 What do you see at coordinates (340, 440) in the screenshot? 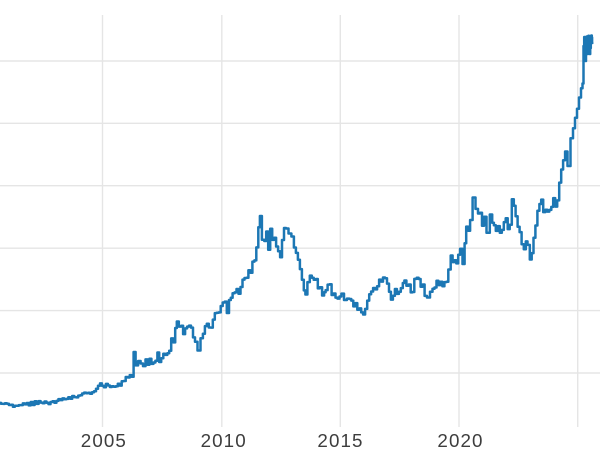
I see `svg-text: 2015` at bounding box center [340, 440].